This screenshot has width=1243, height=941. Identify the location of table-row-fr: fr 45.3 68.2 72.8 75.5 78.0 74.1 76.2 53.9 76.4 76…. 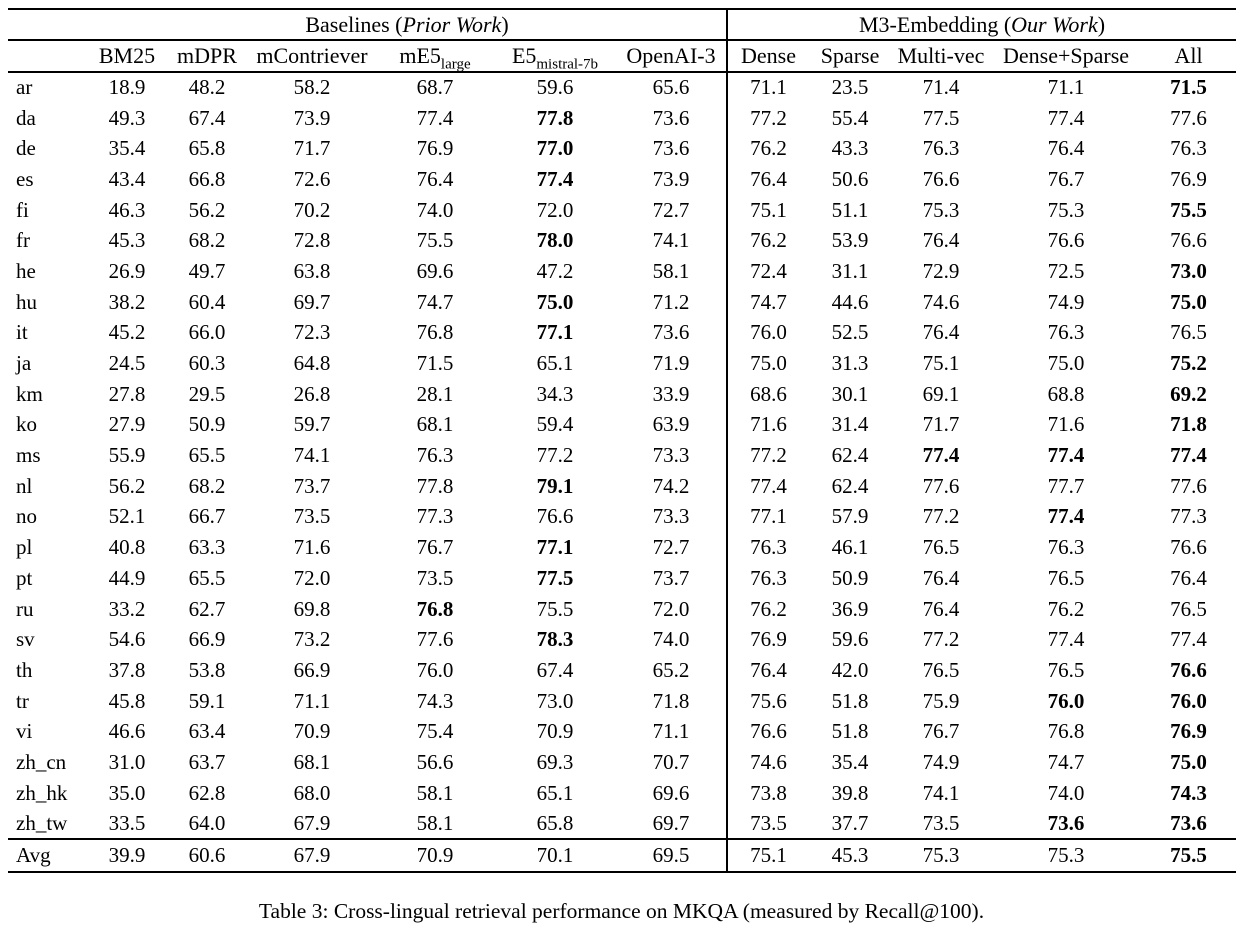
(622, 241).